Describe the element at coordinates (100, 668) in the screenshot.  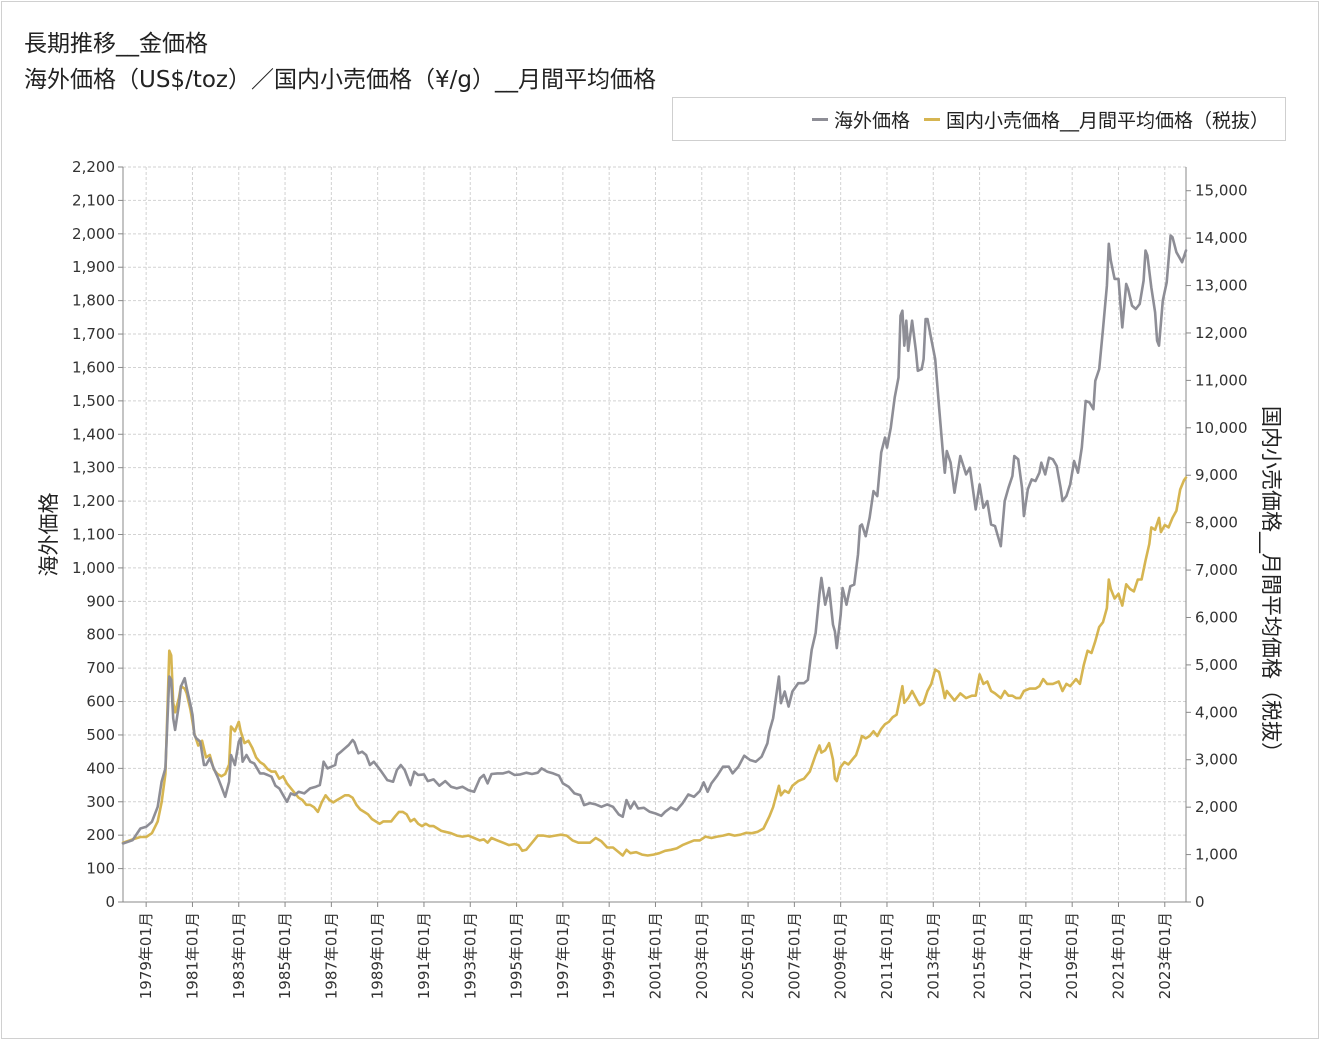
I see `left-tick-label: 700` at that location.